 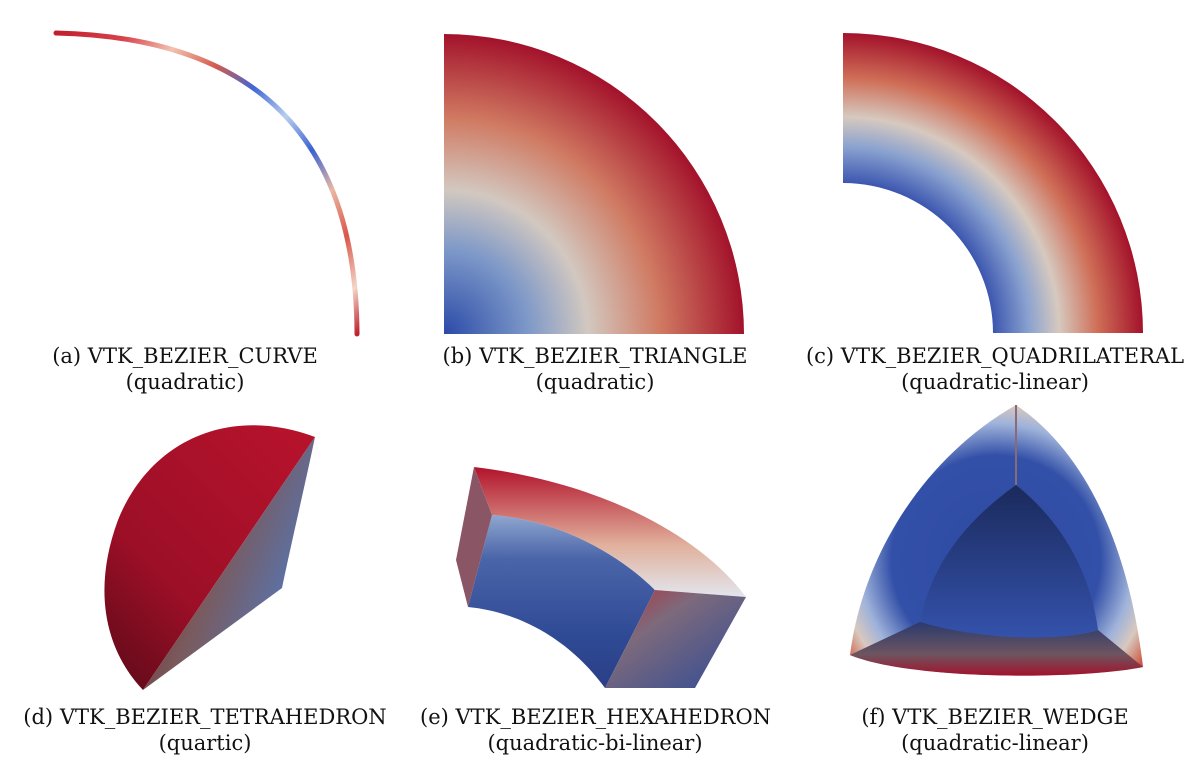 I want to click on hexahedron-front-face, so click(x=561, y=601).